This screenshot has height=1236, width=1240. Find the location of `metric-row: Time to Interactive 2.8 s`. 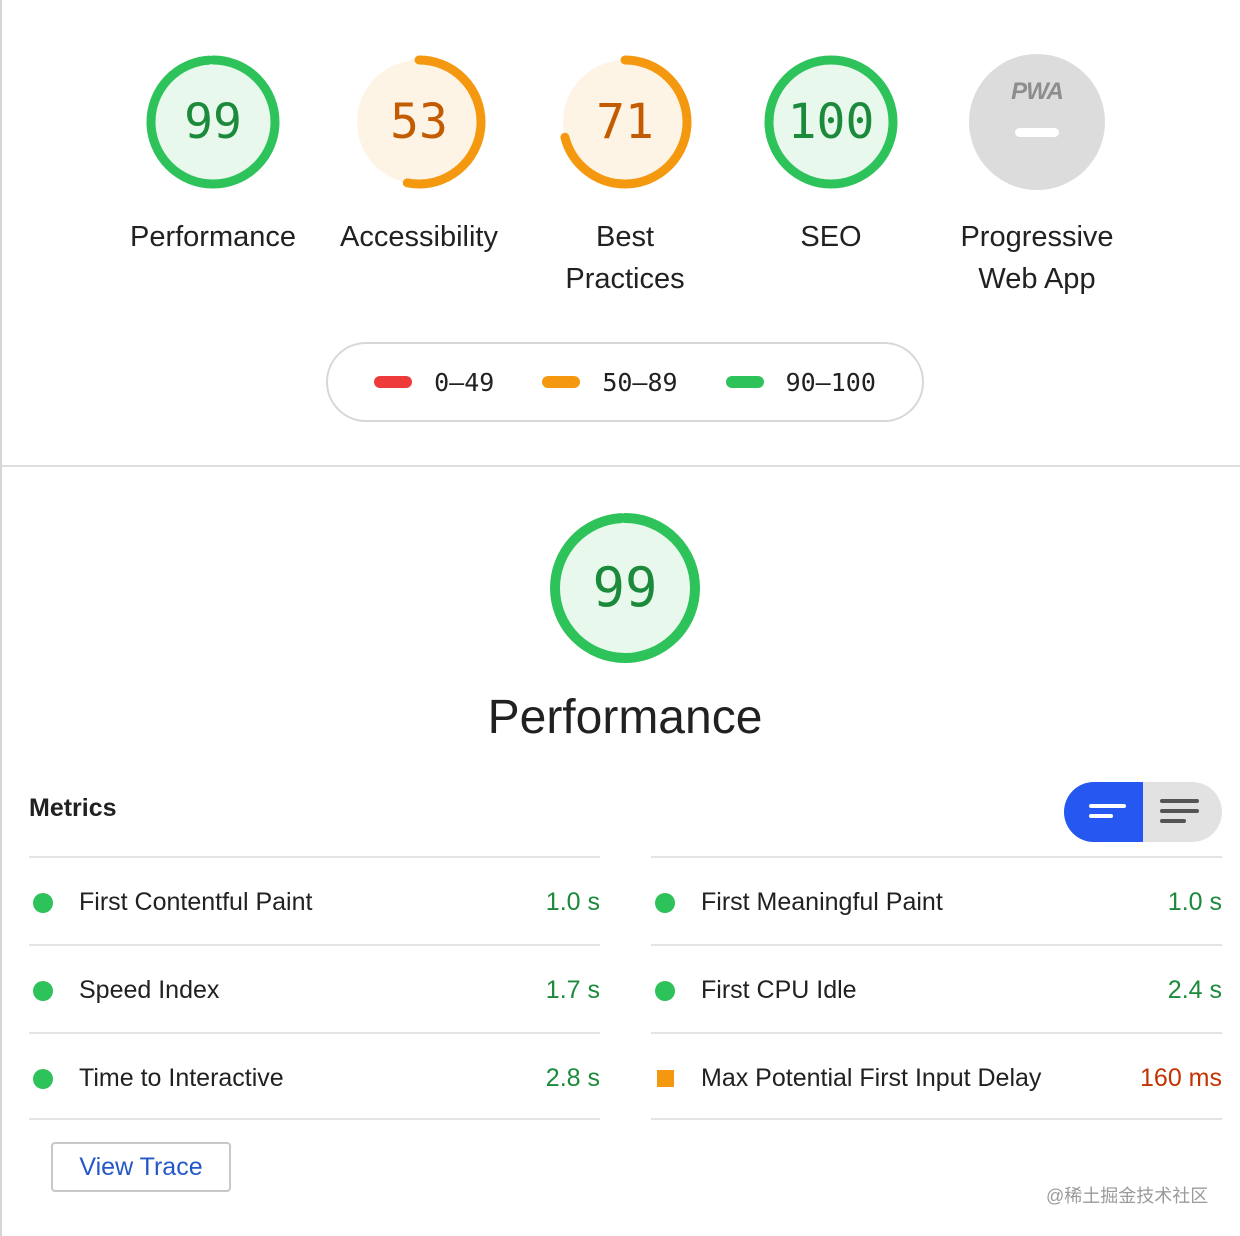

metric-row: Time to Interactive 2.8 s is located at coordinates (314, 1076).